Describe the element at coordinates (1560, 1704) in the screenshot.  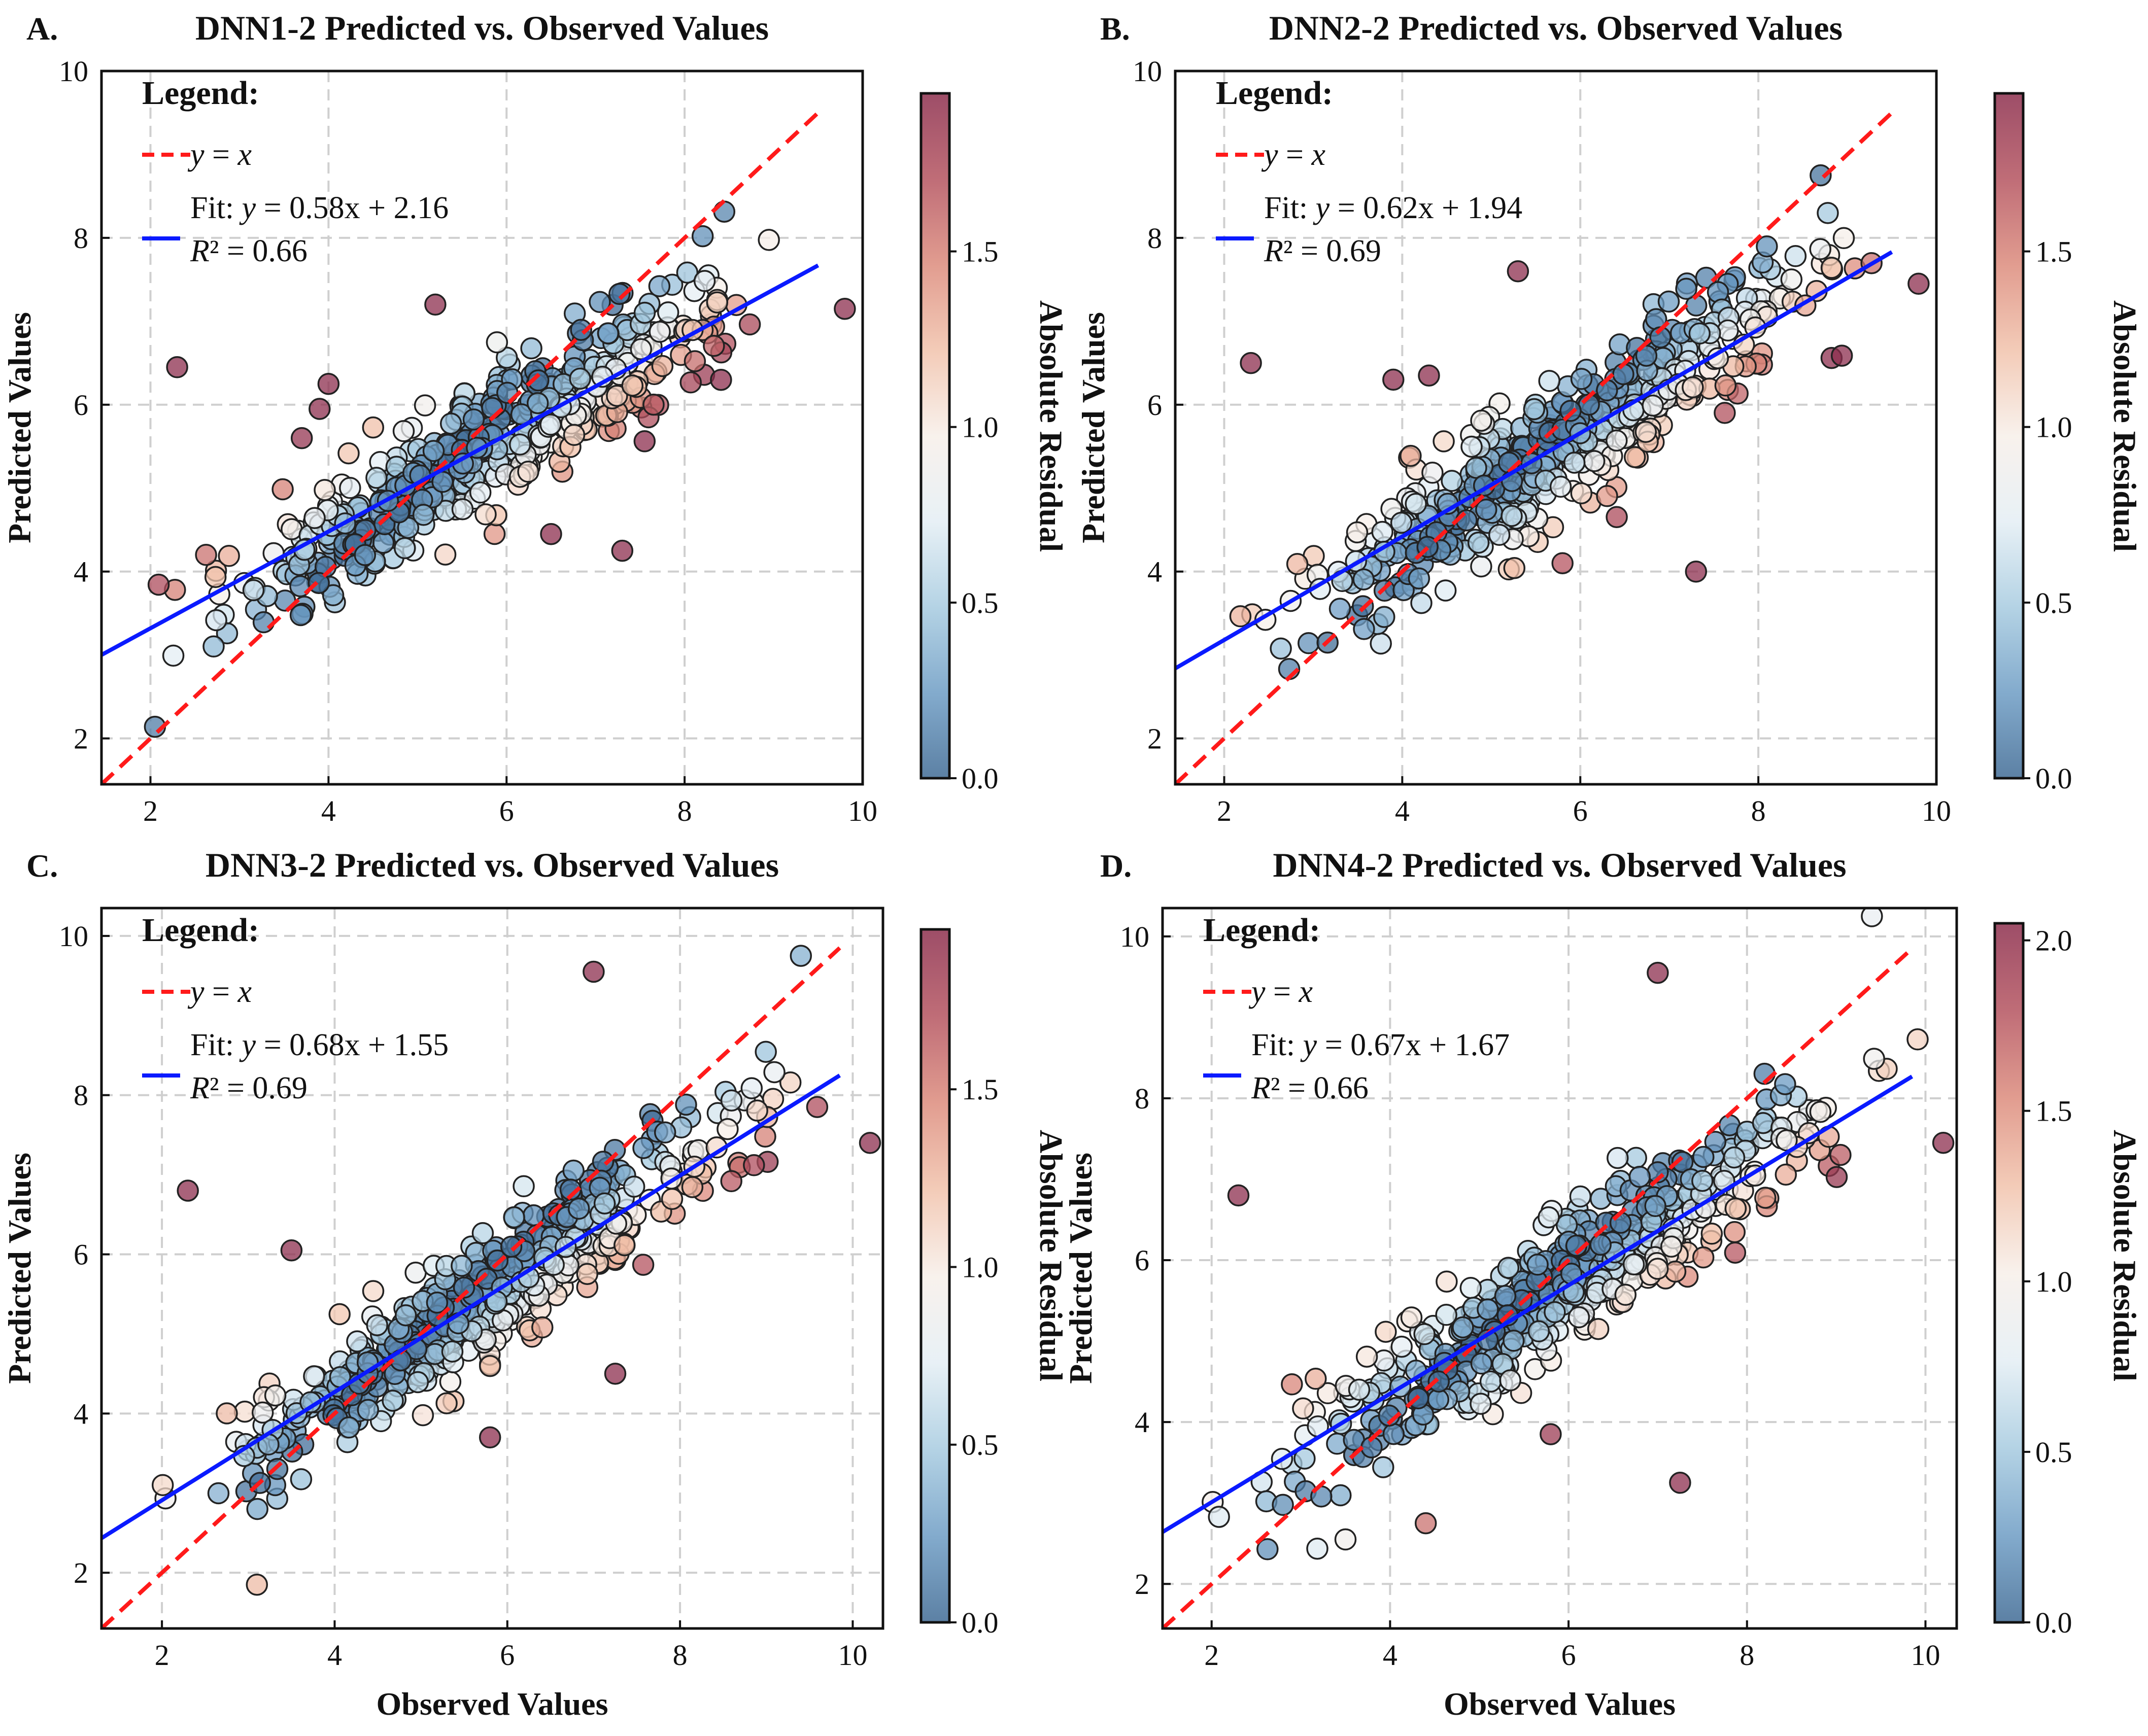
I see `x-axis-label: Observed Values` at that location.